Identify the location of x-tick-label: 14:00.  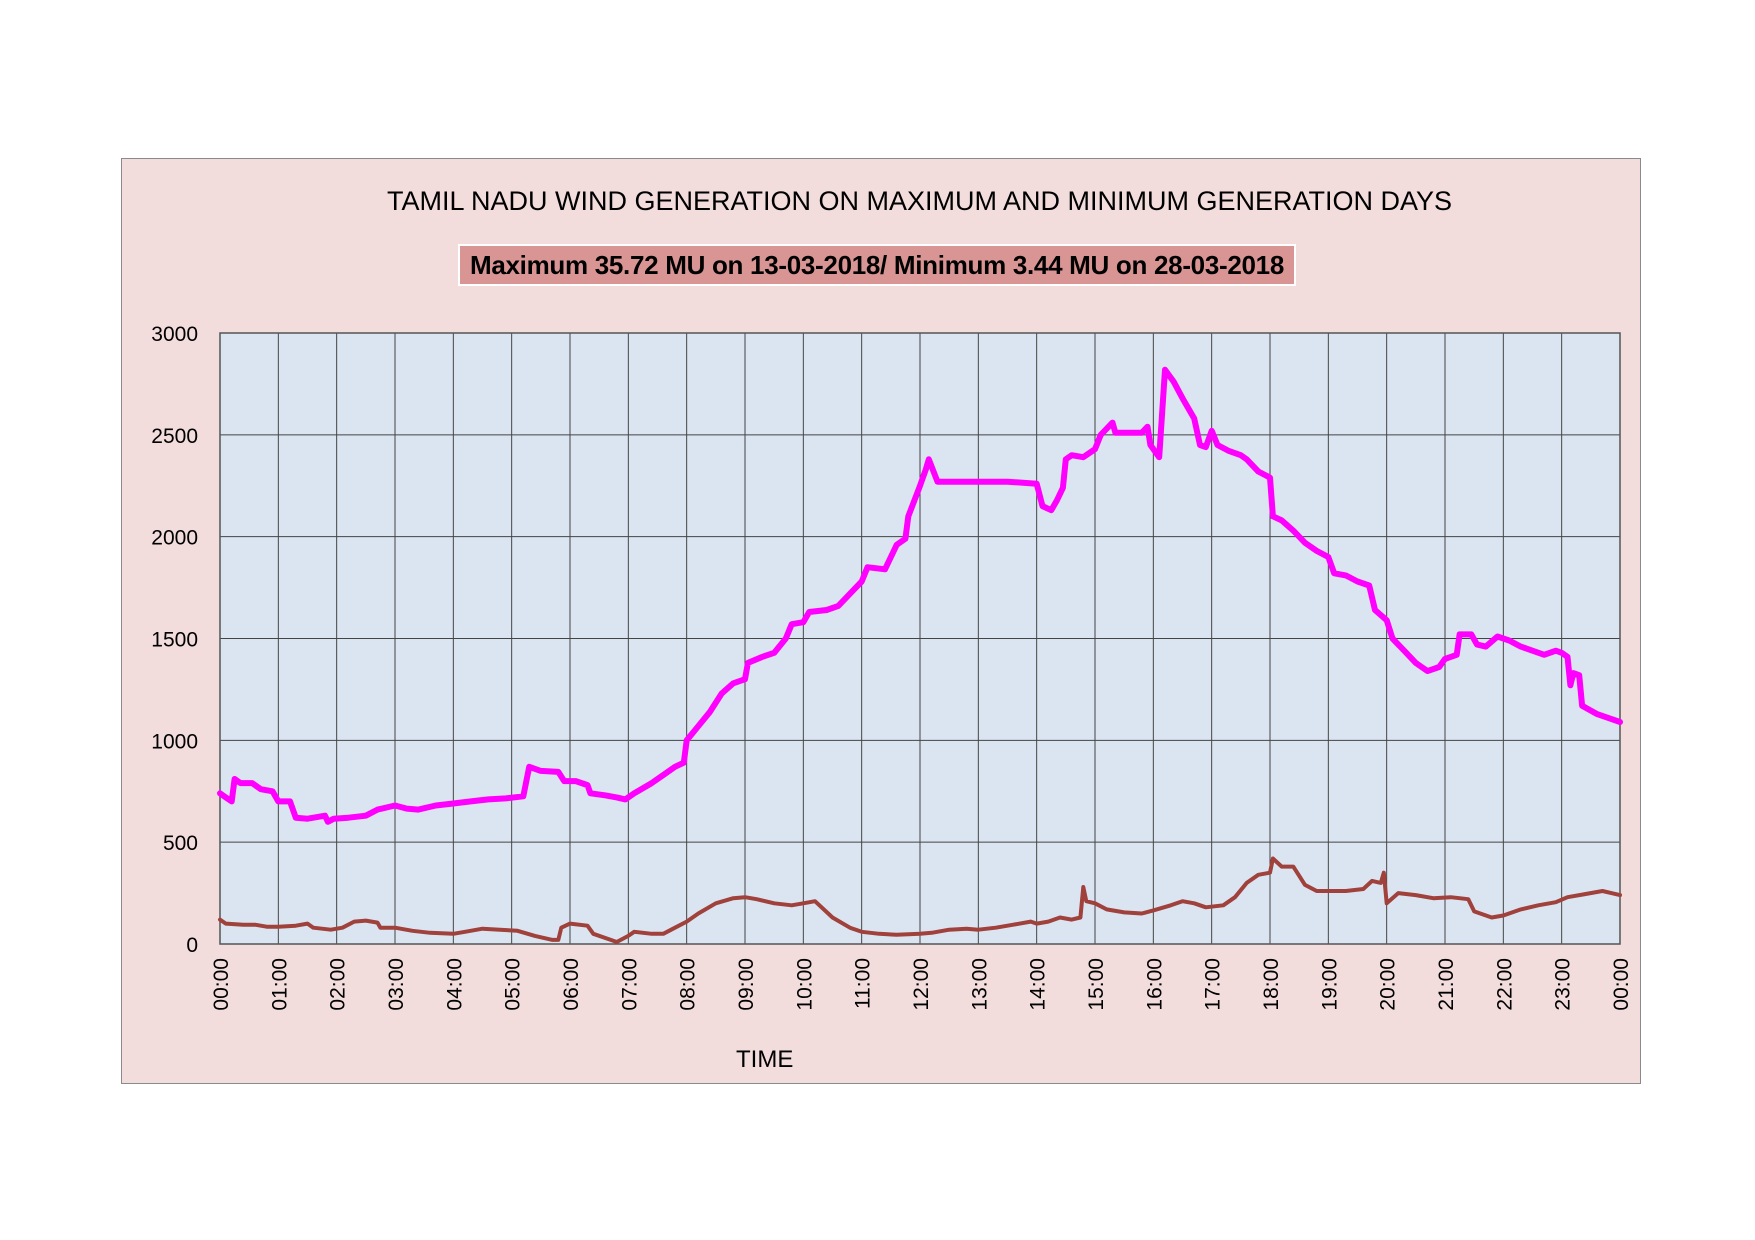
(1038, 984).